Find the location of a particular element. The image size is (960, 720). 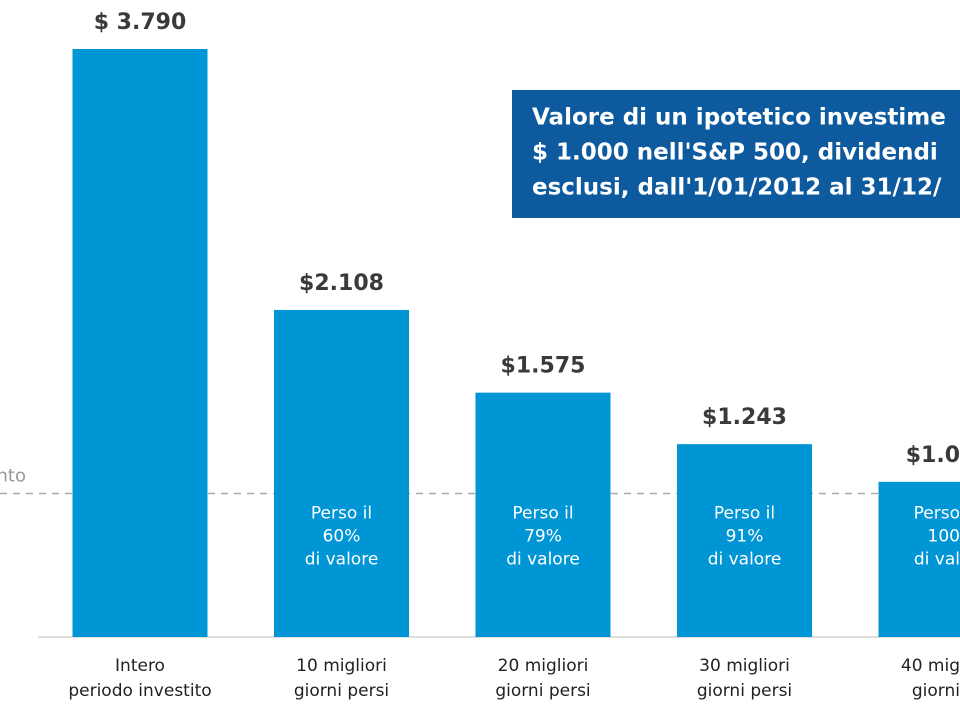

chart-title: Valore di un ipotetico investime is located at coordinates (739, 118).